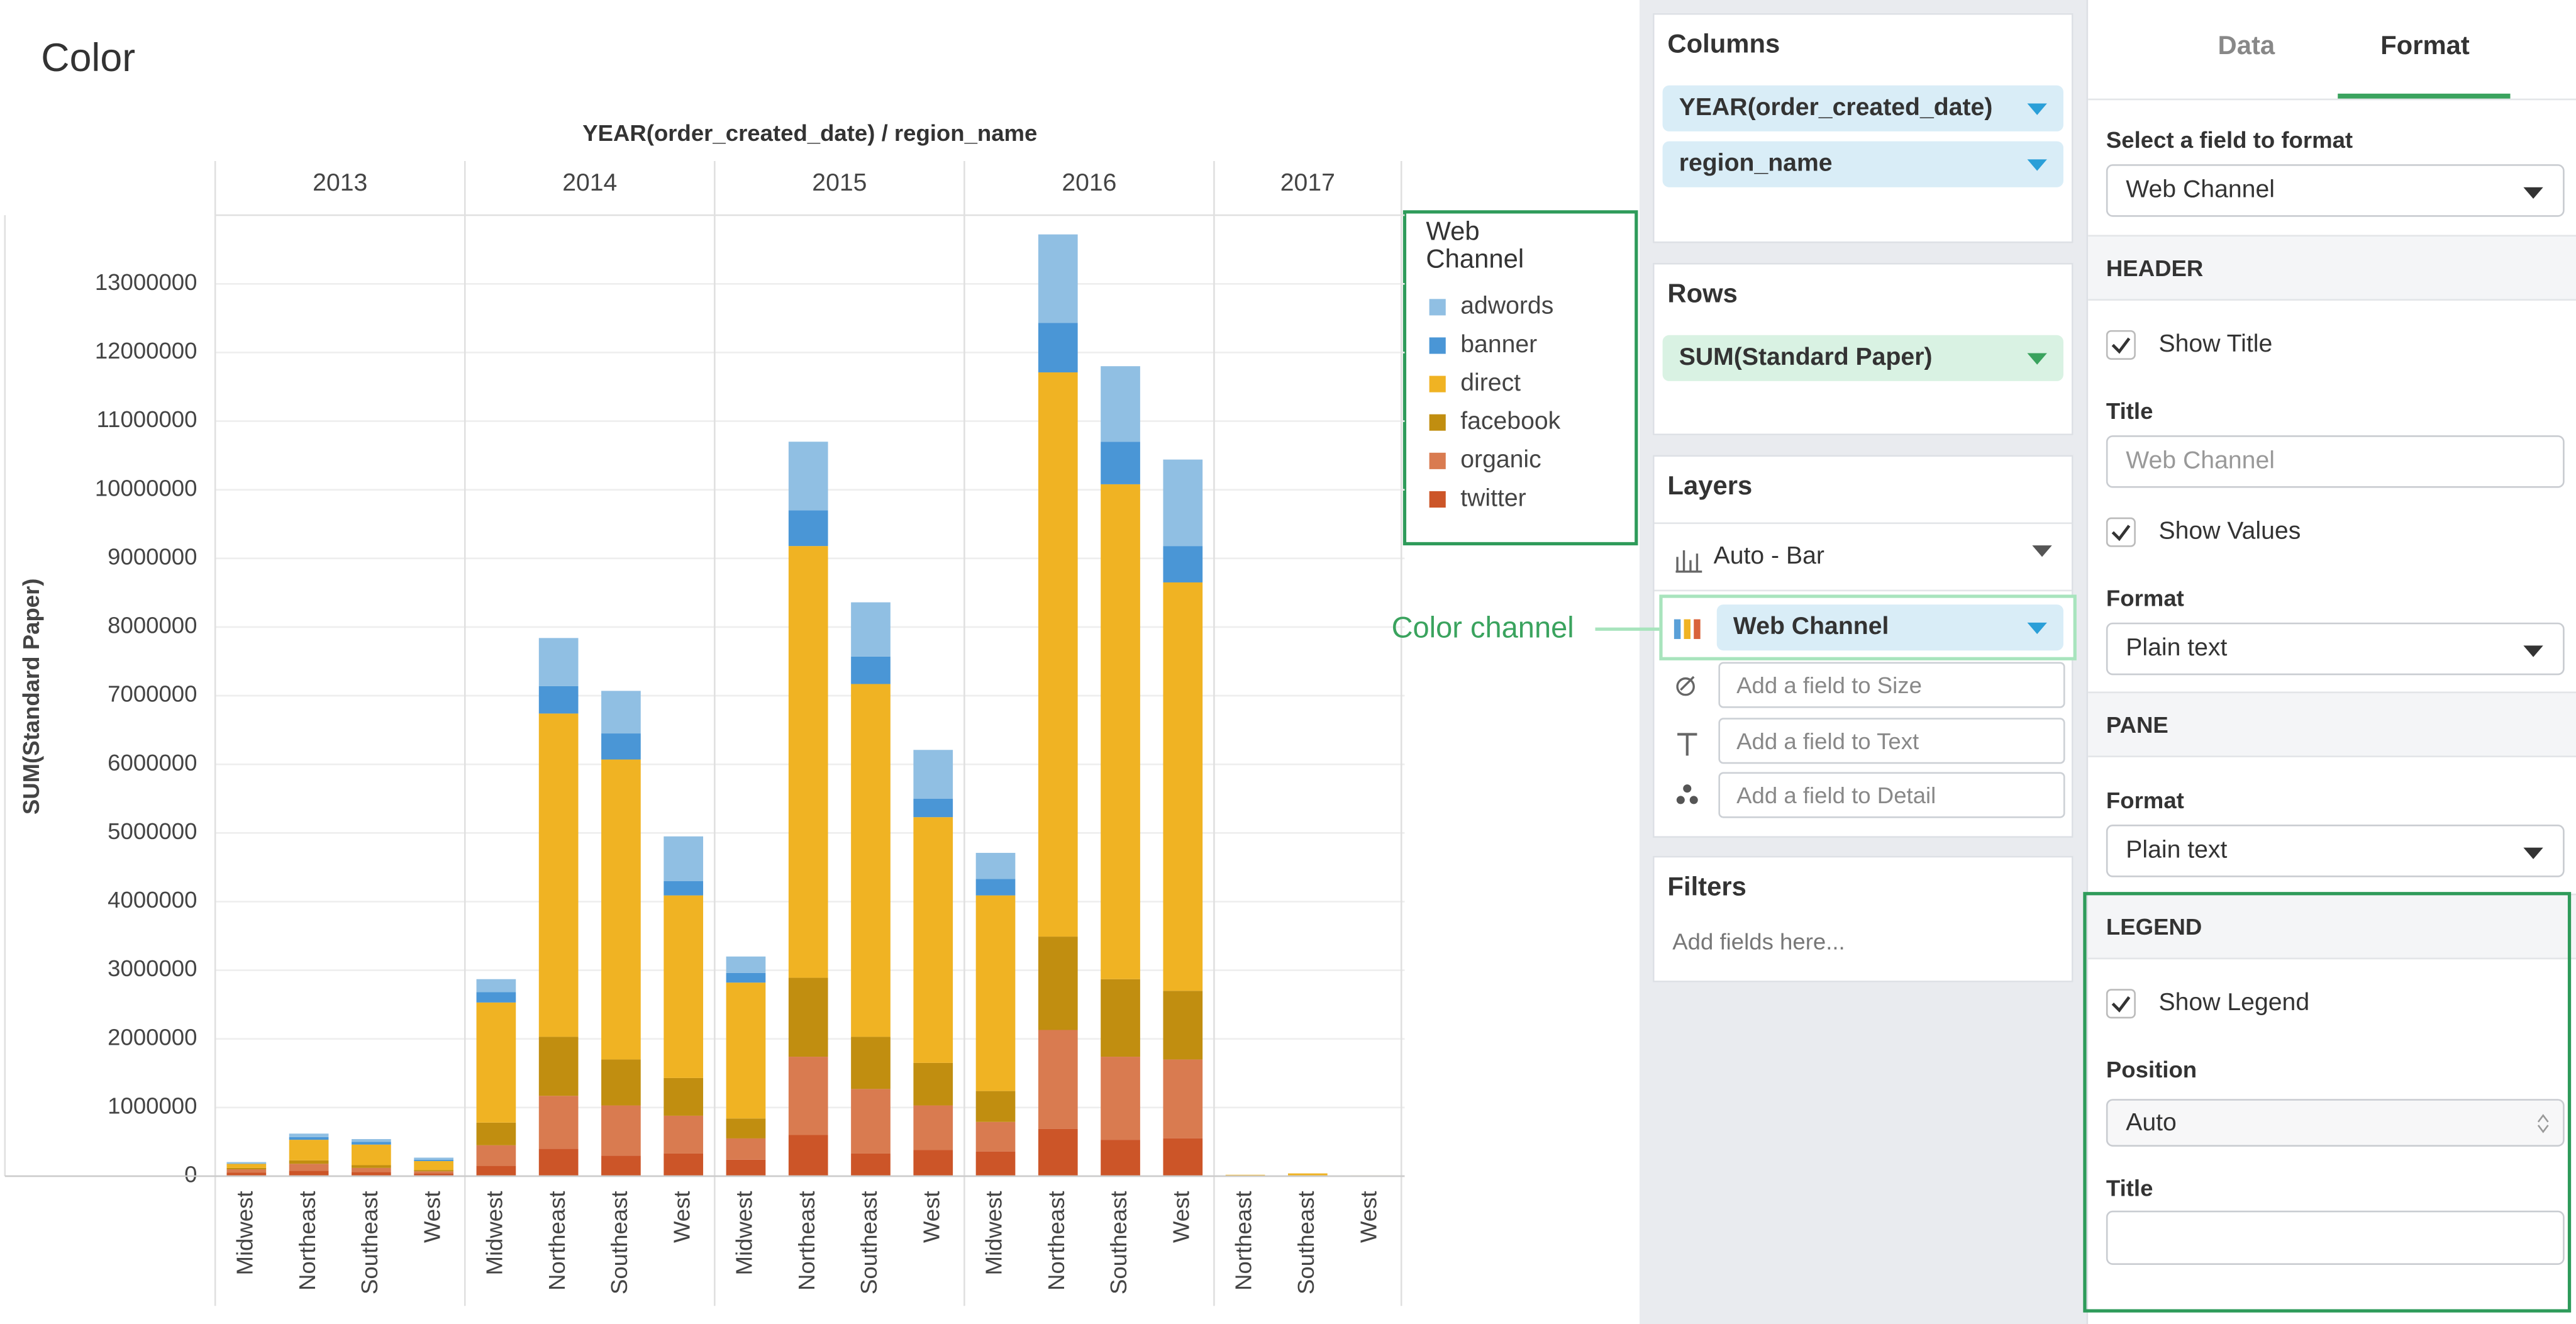 This screenshot has width=2576, height=1324. I want to click on mark-type-select: Auto - Bar, so click(1863, 557).